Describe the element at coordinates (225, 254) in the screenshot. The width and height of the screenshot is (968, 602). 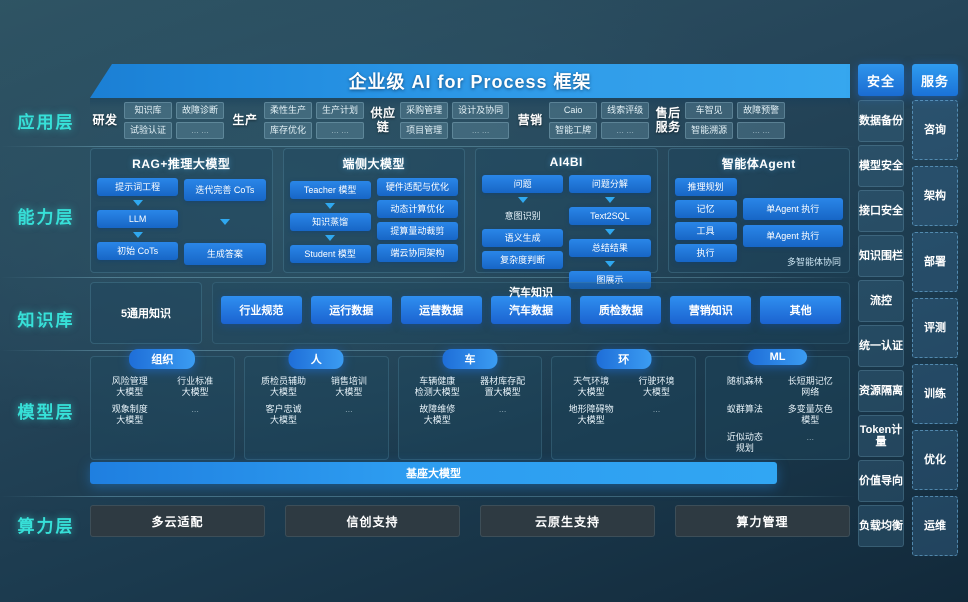
I see `capability-node: 生成答案` at that location.